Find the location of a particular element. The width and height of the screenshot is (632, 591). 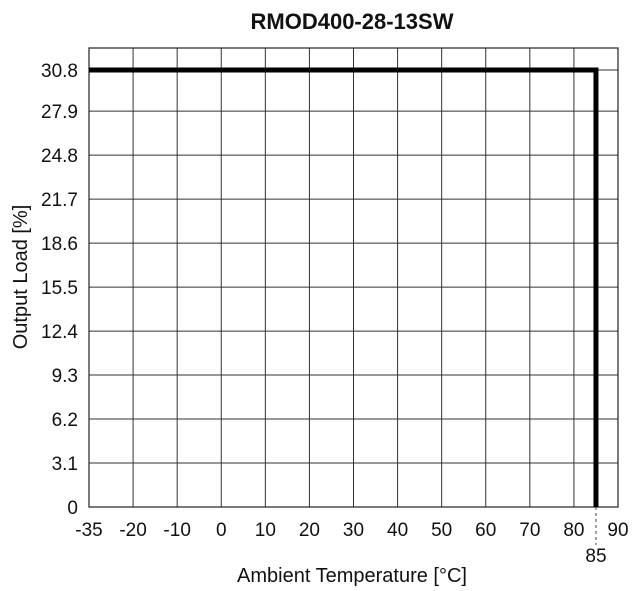

x-tick-label: 20 is located at coordinates (309, 530).